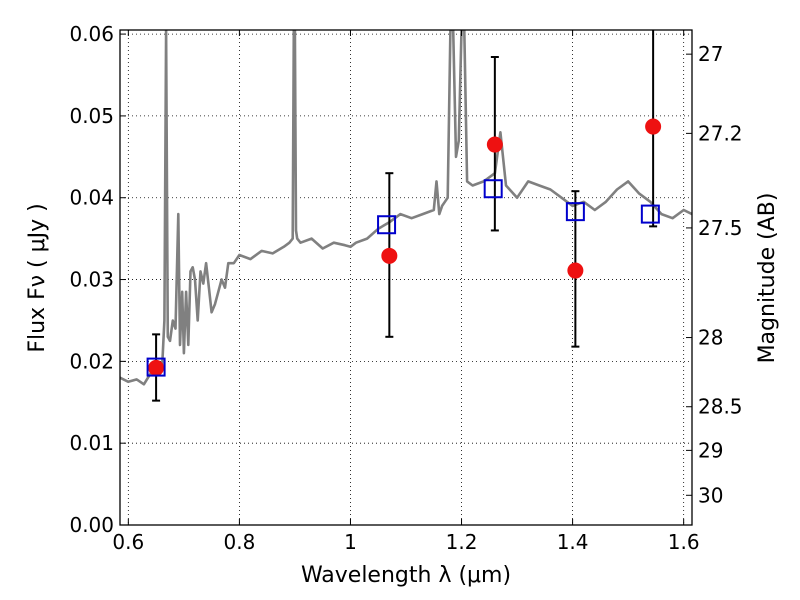 This screenshot has height=600, width=800. I want to click on y2-tick-label: 28, so click(710, 338).